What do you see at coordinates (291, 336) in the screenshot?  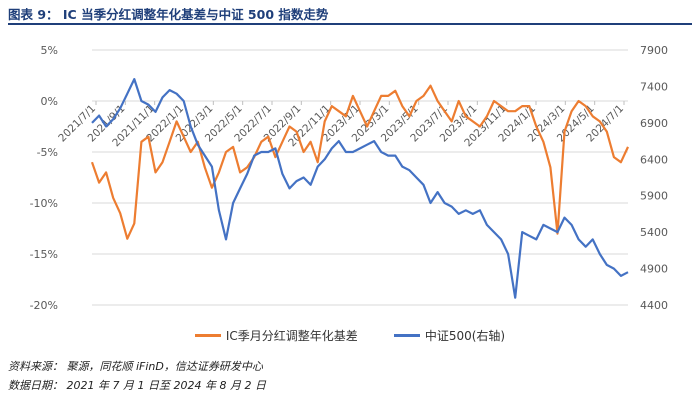 I see `legend-label-basis: IC季月分红调整年化基差` at bounding box center [291, 336].